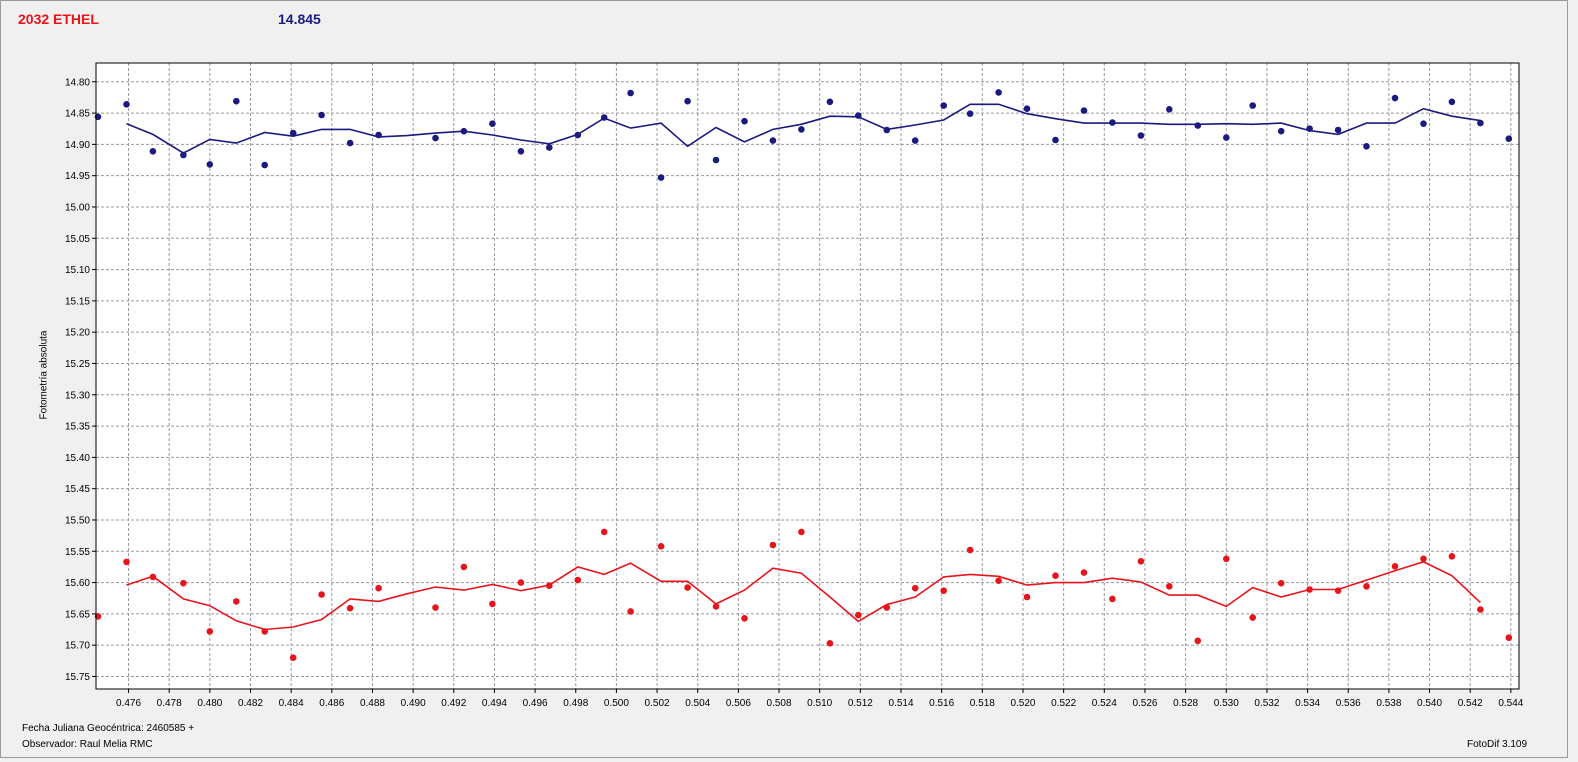 The height and width of the screenshot is (762, 1578). What do you see at coordinates (77, 677) in the screenshot?
I see `y-tick-label: 15.75` at bounding box center [77, 677].